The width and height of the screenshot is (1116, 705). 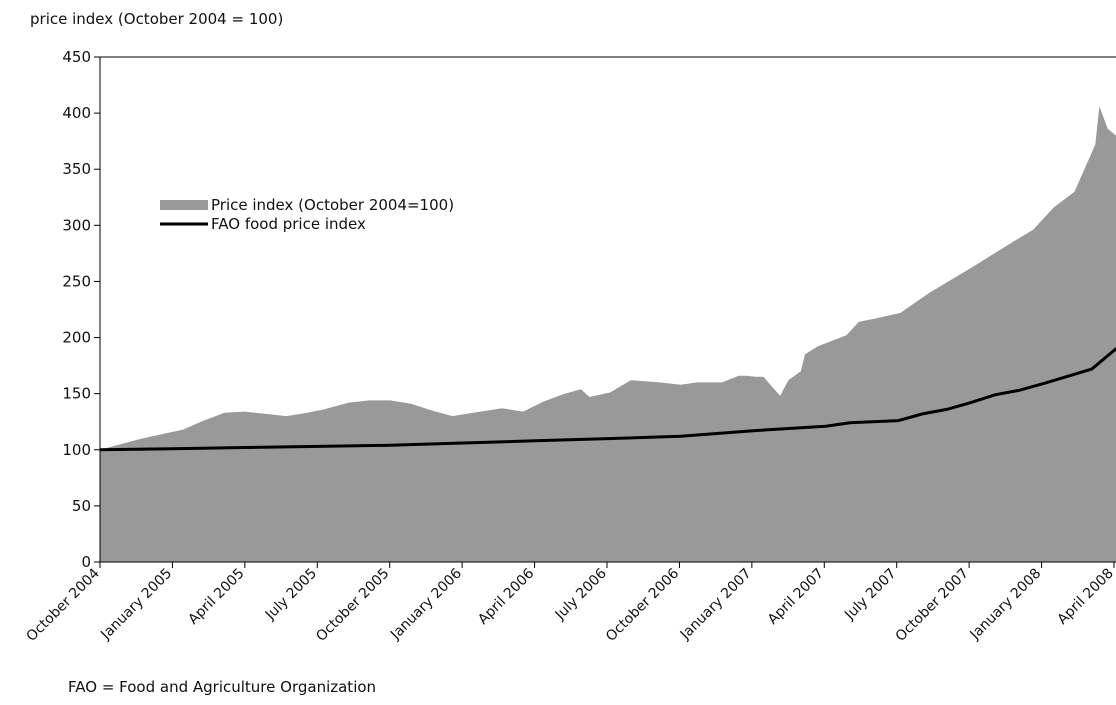 I want to click on y-tick-label-200: 200, so click(x=76, y=338).